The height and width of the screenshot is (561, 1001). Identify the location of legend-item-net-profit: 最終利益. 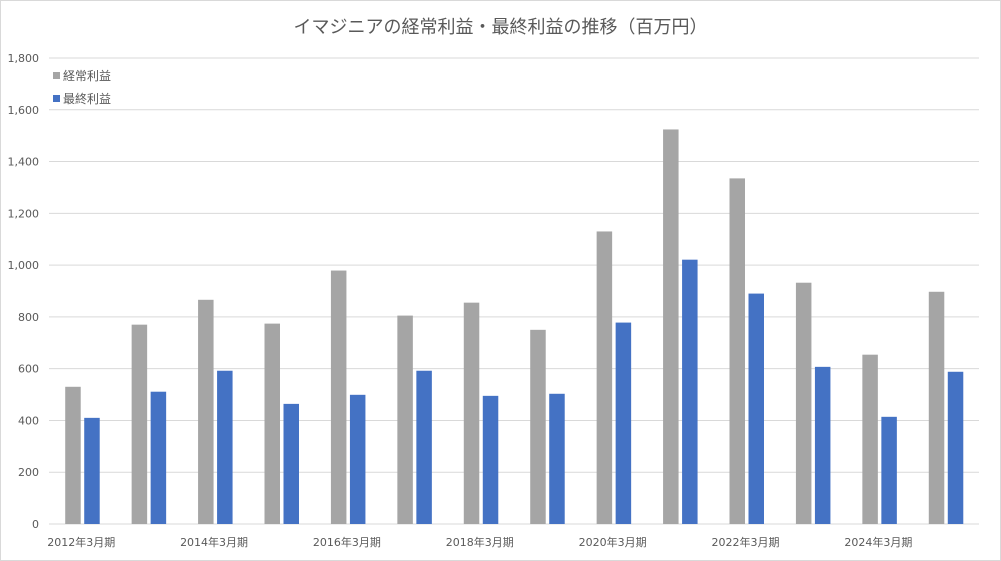
(82, 98).